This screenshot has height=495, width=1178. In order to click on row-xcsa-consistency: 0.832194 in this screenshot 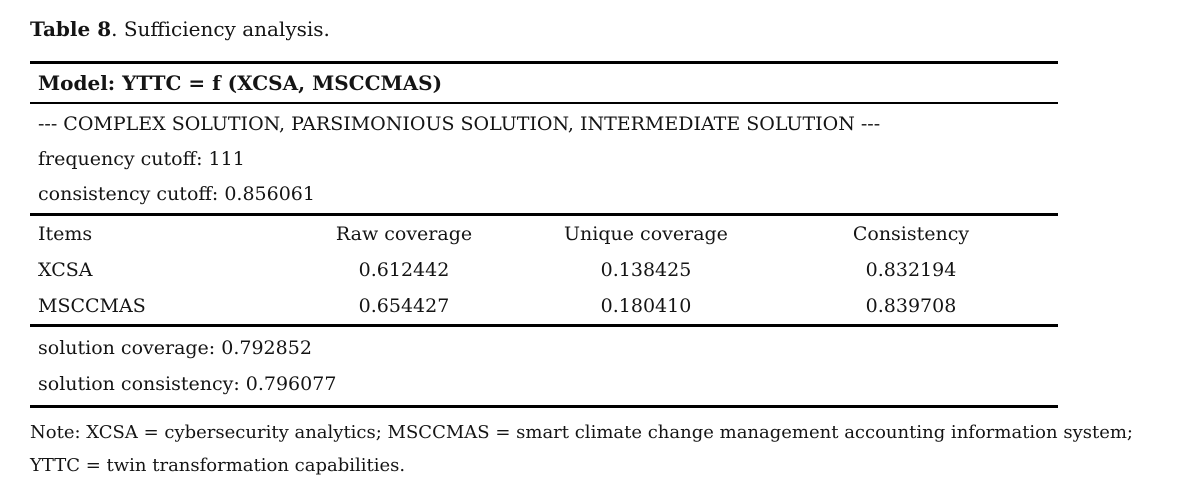, I will do `click(911, 270)`.